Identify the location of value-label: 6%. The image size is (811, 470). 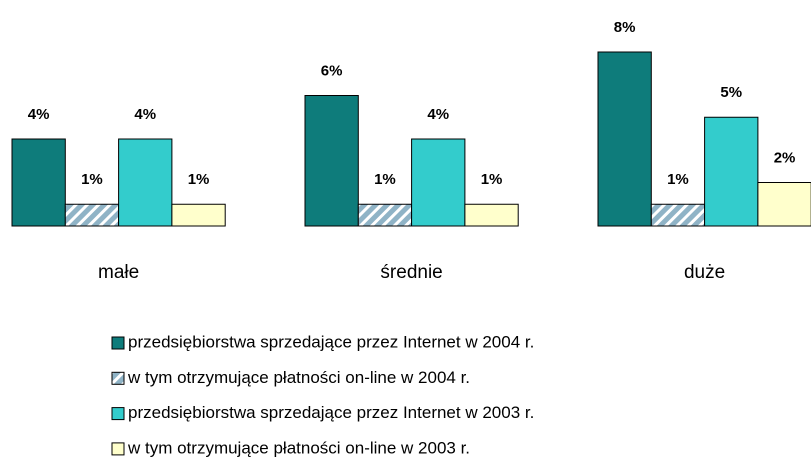
(332, 70).